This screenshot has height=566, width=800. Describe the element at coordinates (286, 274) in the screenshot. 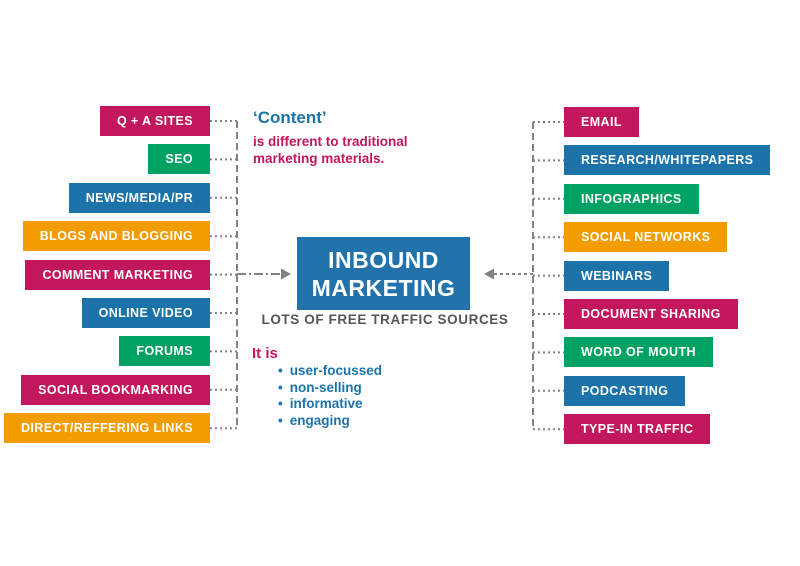

I see `left-arrowhead-icon` at that location.